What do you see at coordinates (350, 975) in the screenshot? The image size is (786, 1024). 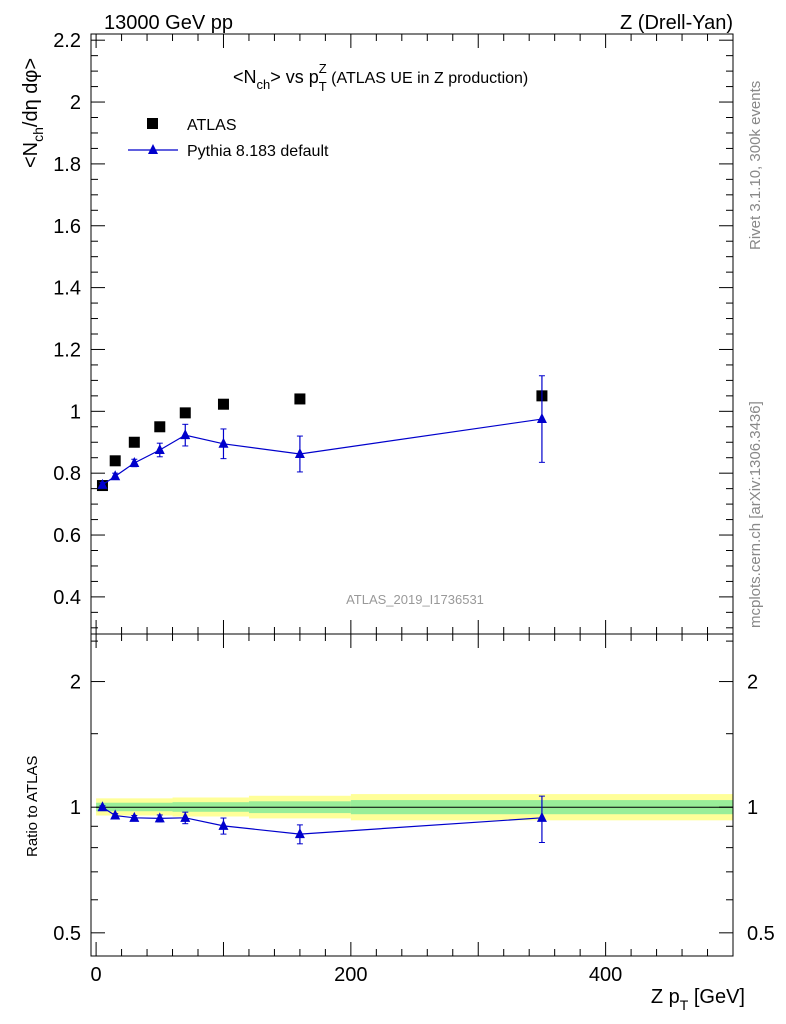 I see `x-tick-label: 200` at bounding box center [350, 975].